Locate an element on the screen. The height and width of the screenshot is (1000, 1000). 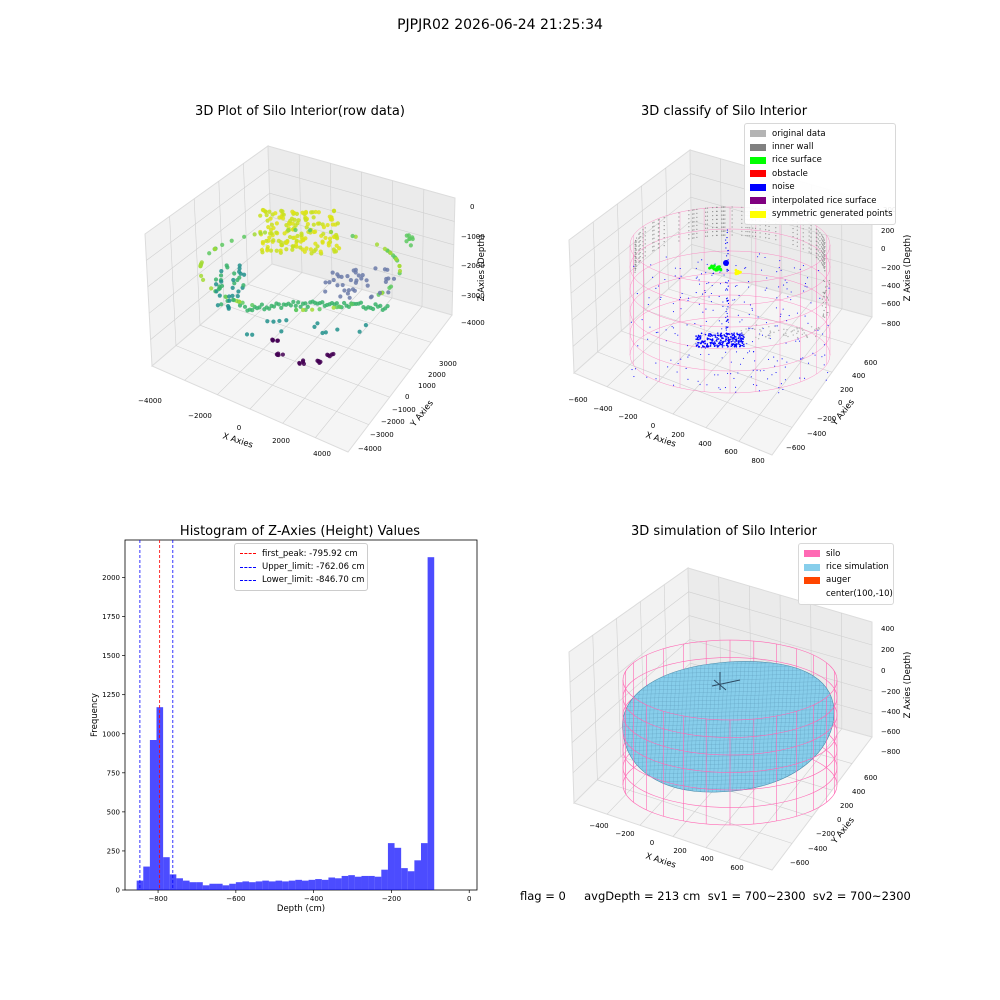
histogram-xtick-label: −200 is located at coordinates (391, 899).